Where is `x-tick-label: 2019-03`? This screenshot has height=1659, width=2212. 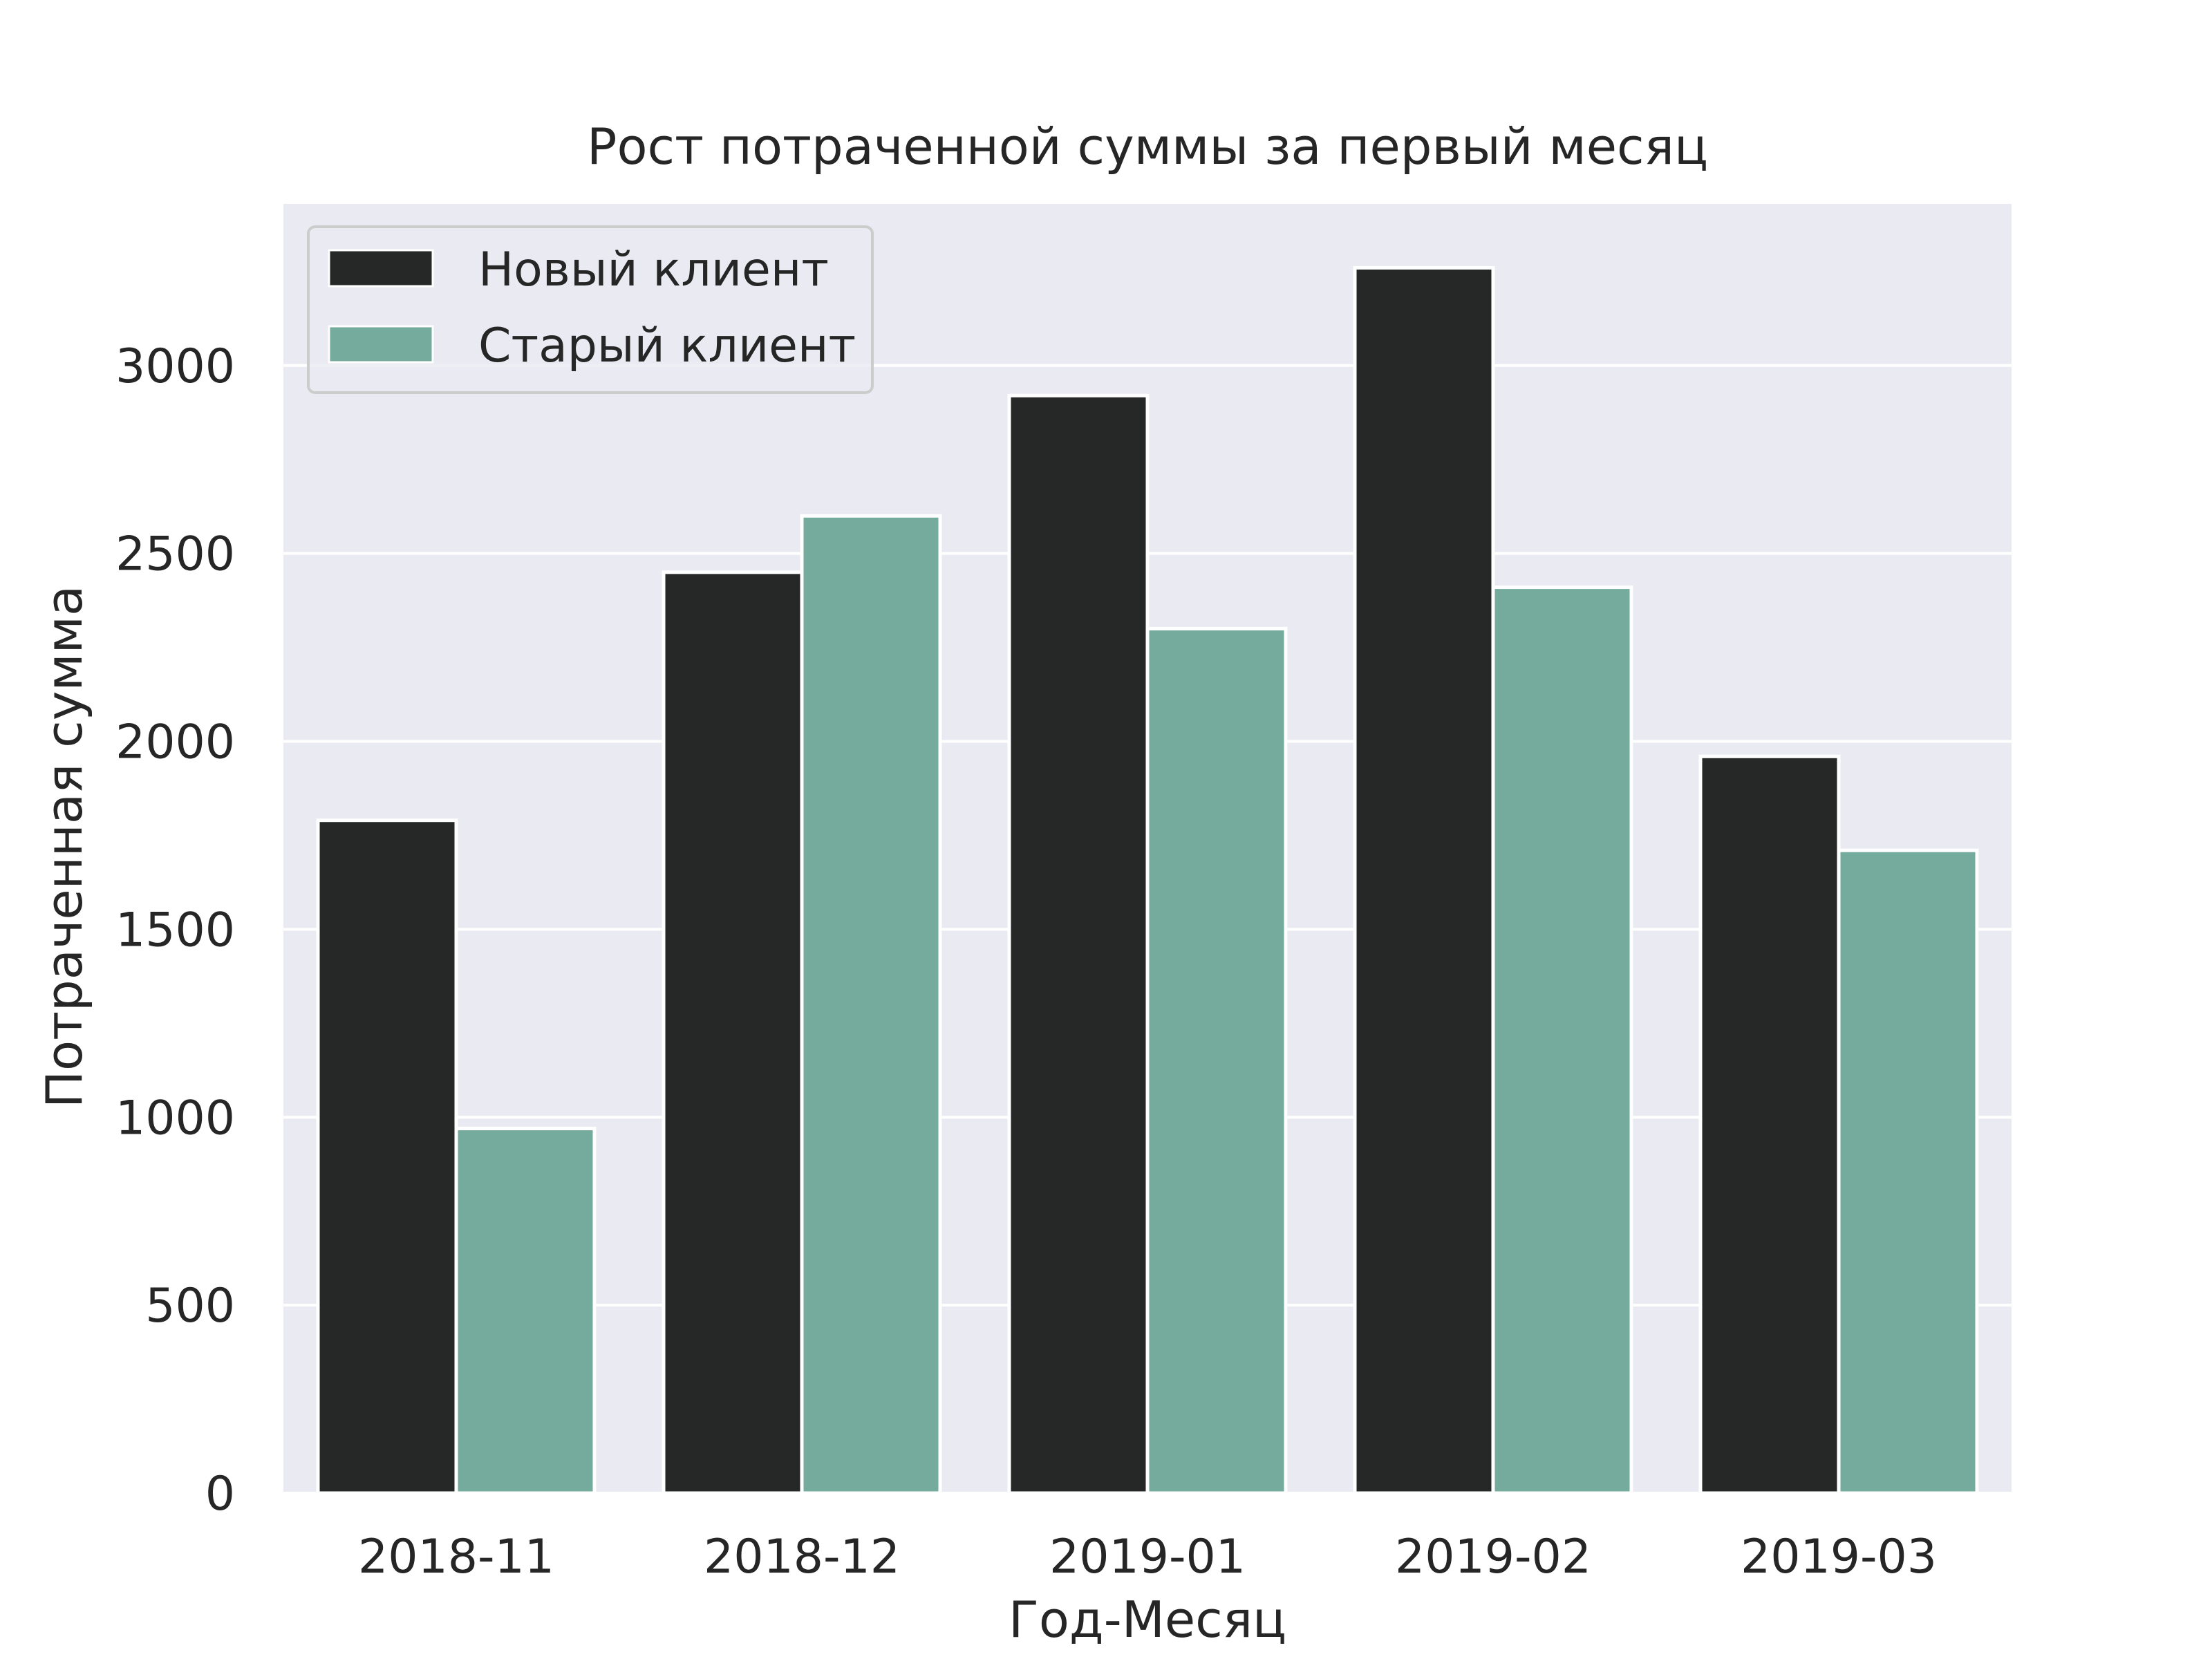 x-tick-label: 2019-03 is located at coordinates (1839, 1557).